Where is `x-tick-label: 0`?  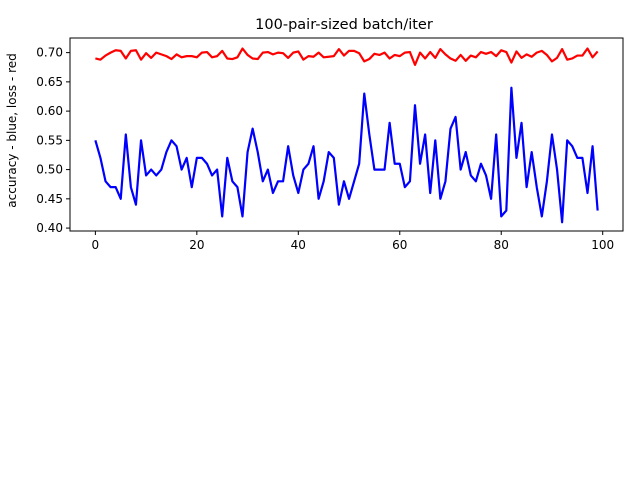 x-tick-label: 0 is located at coordinates (96, 245).